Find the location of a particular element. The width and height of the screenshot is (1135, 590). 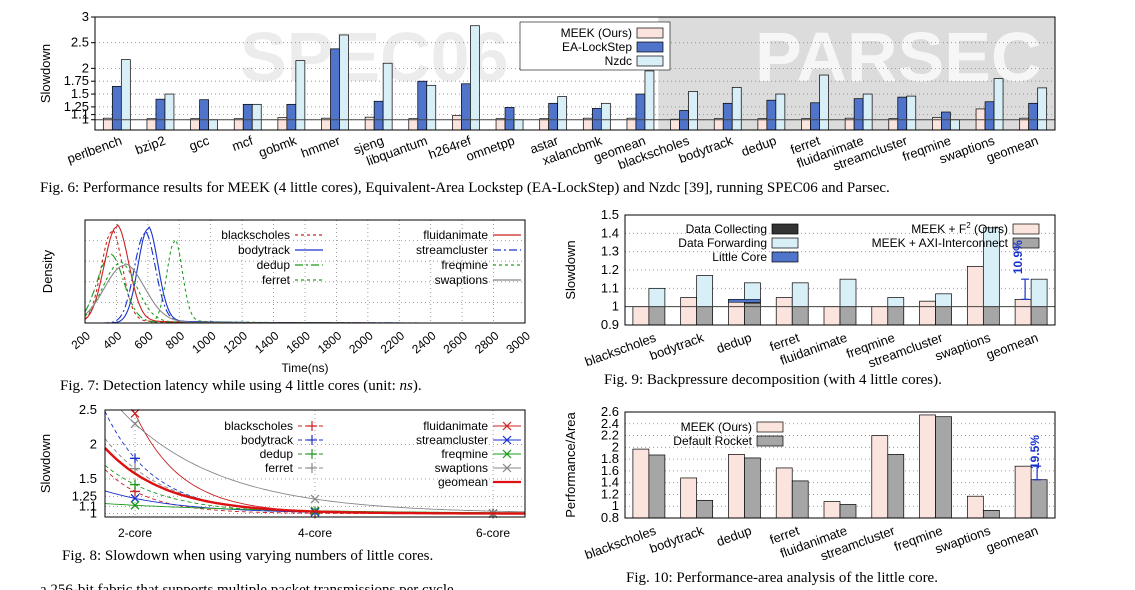

fig10-xtick-label: dedup is located at coordinates (733, 536).